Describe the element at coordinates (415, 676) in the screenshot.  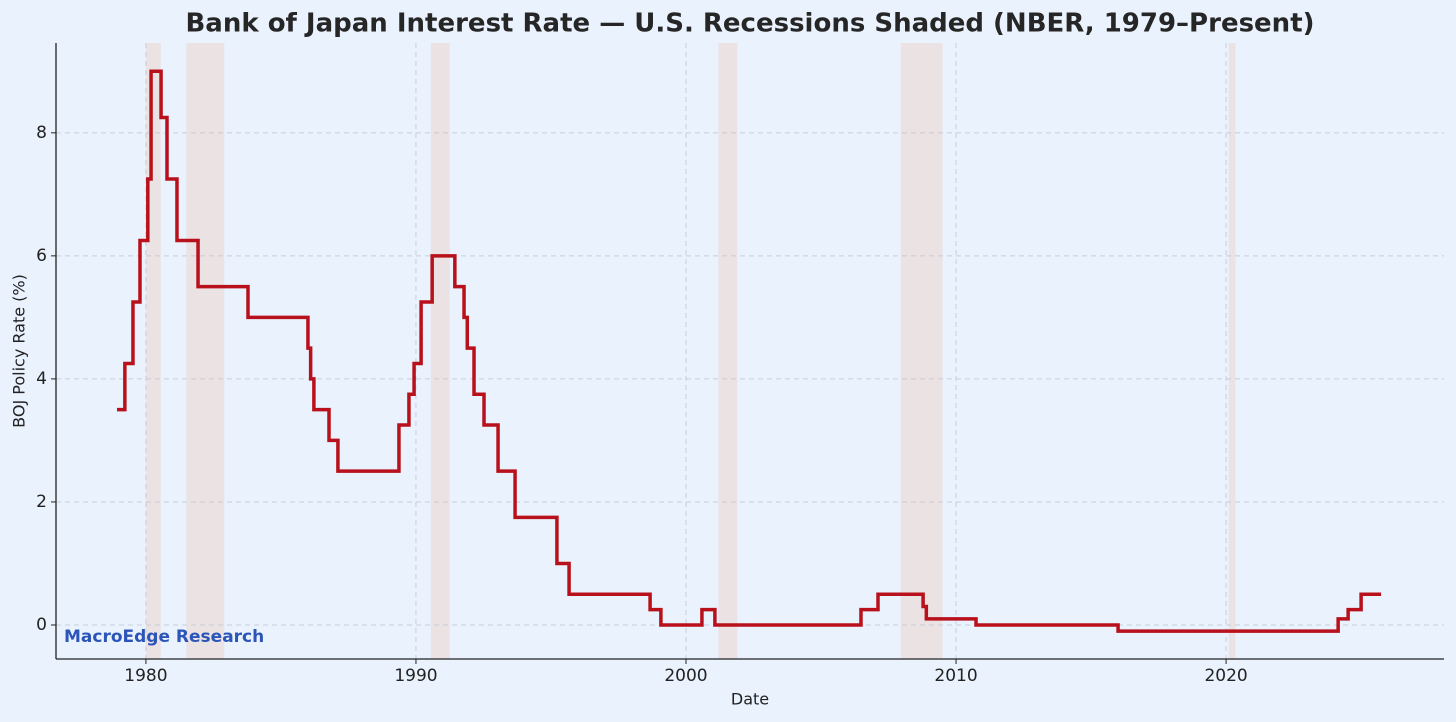
I see `x-tick-label: 1990` at that location.